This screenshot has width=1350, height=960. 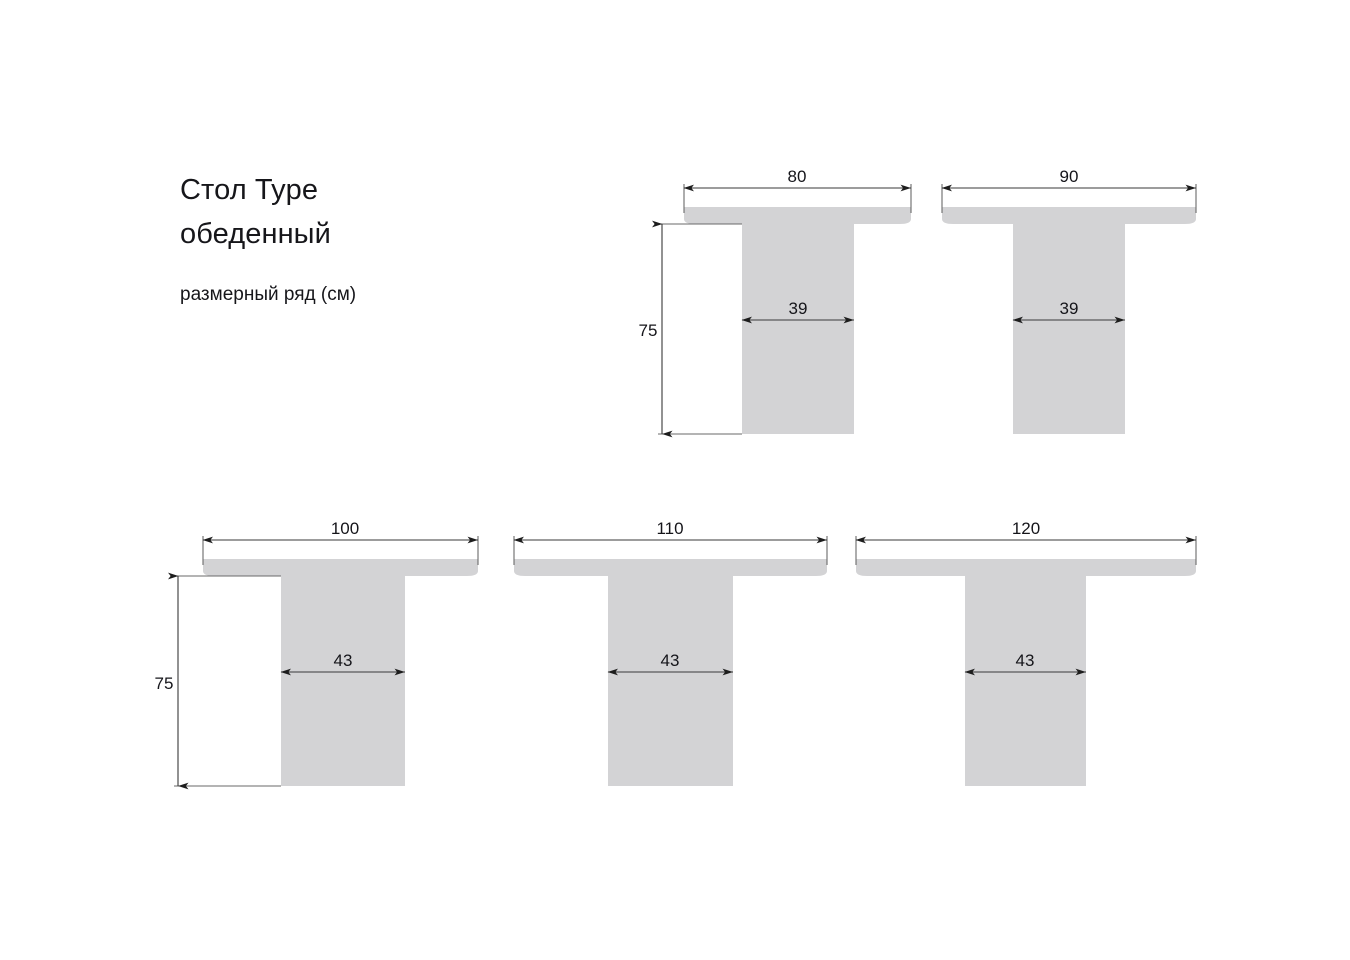 I want to click on title-block: Стол Type обеденный размерный ряд (см), so click(x=390, y=238).